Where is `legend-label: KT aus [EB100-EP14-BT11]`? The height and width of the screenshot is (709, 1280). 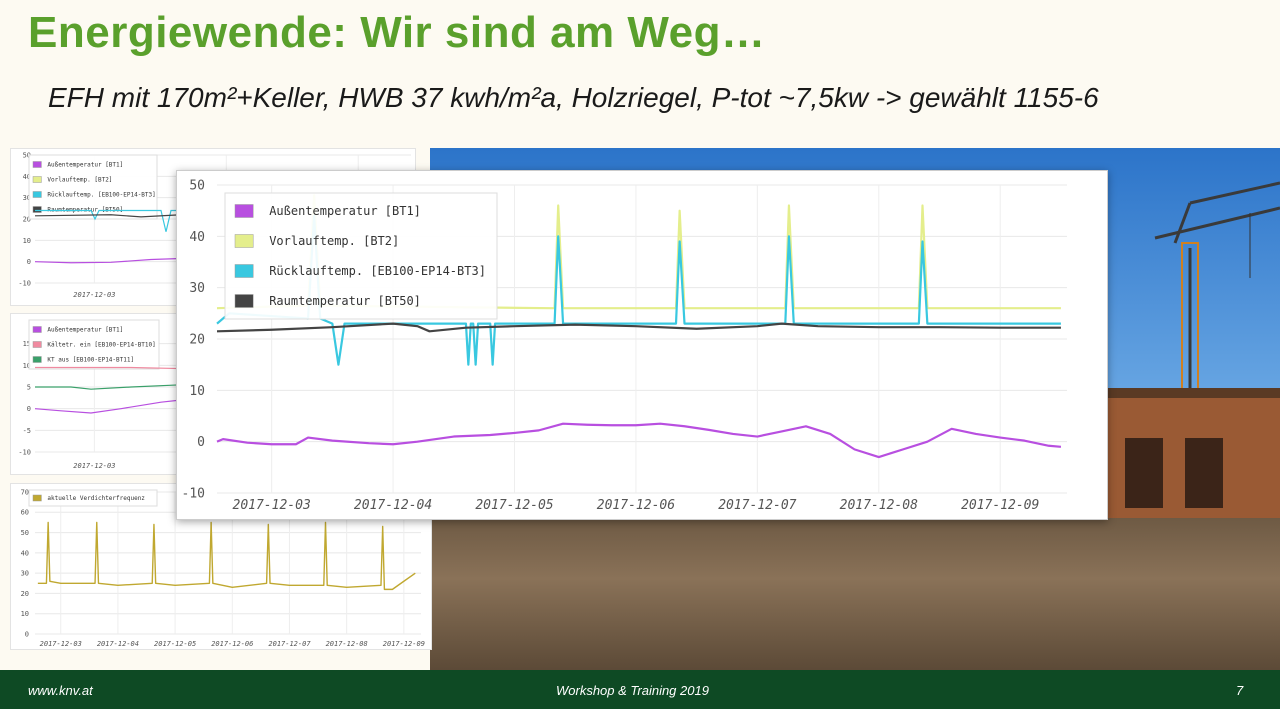
legend-label: KT aus [EB100-EP14-BT11] is located at coordinates (90, 360).